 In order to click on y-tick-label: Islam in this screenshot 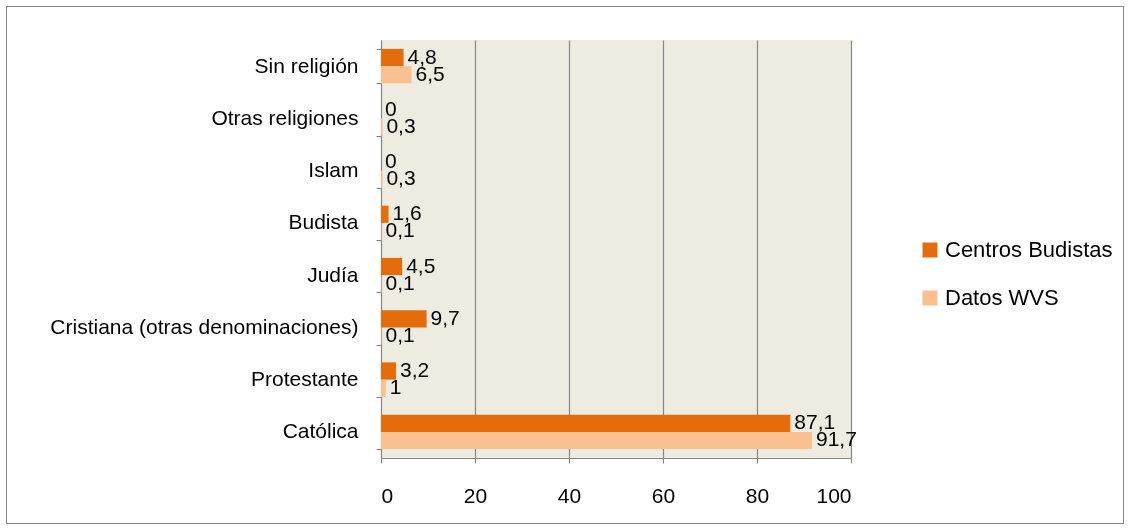, I will do `click(333, 170)`.